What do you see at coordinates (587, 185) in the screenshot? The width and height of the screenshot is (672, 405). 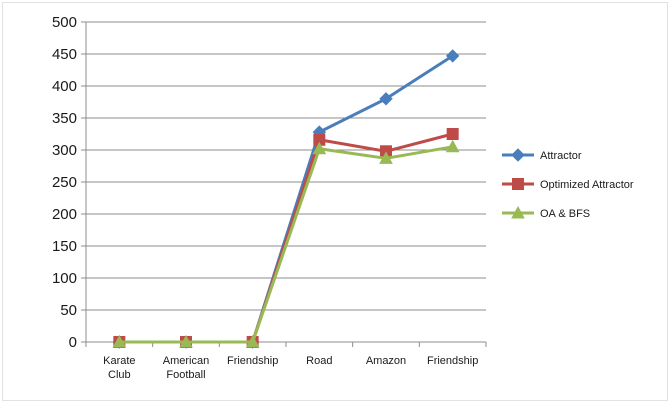 I see `legend-label: Optimized Attractor` at bounding box center [587, 185].